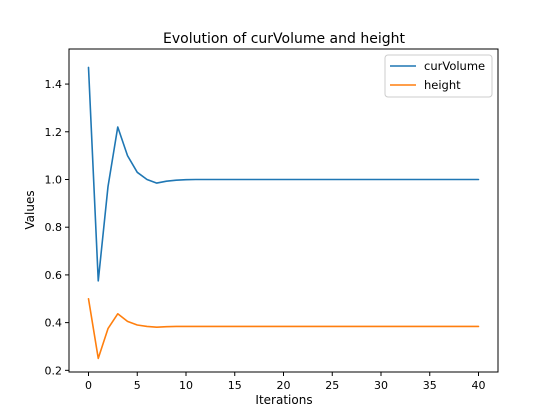 The height and width of the screenshot is (415, 554). Describe the element at coordinates (137, 385) in the screenshot. I see `x-tick-label: 5` at that location.